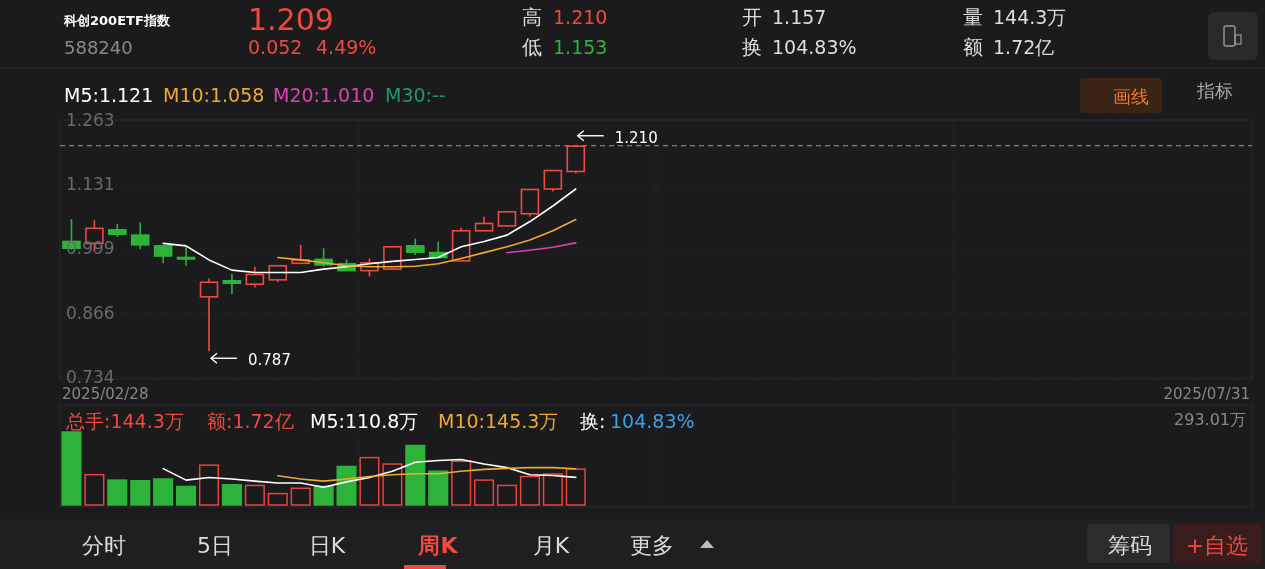 This screenshot has width=1265, height=569. What do you see at coordinates (1030, 17) in the screenshot?
I see `text: 144.3万` at bounding box center [1030, 17].